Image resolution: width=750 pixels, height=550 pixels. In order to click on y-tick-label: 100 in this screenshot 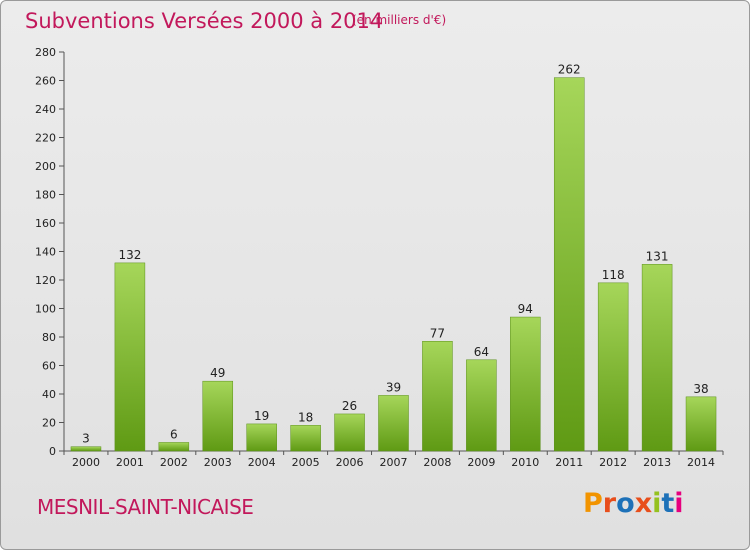, I will do `click(45, 309)`.